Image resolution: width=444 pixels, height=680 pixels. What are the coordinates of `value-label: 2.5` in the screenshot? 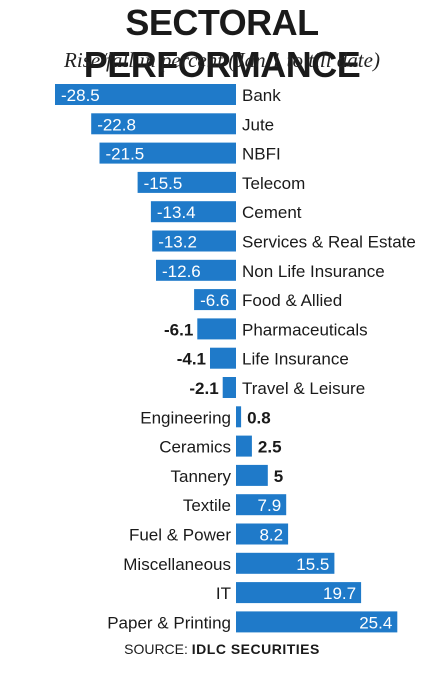 It's located at (270, 447).